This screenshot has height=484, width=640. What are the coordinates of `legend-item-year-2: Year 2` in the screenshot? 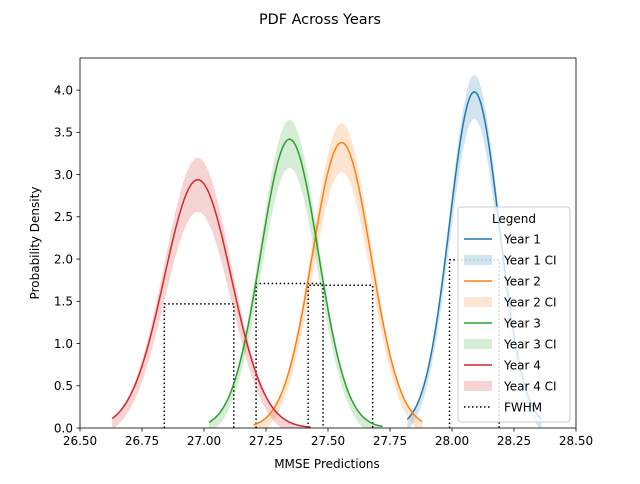 It's located at (502, 281).